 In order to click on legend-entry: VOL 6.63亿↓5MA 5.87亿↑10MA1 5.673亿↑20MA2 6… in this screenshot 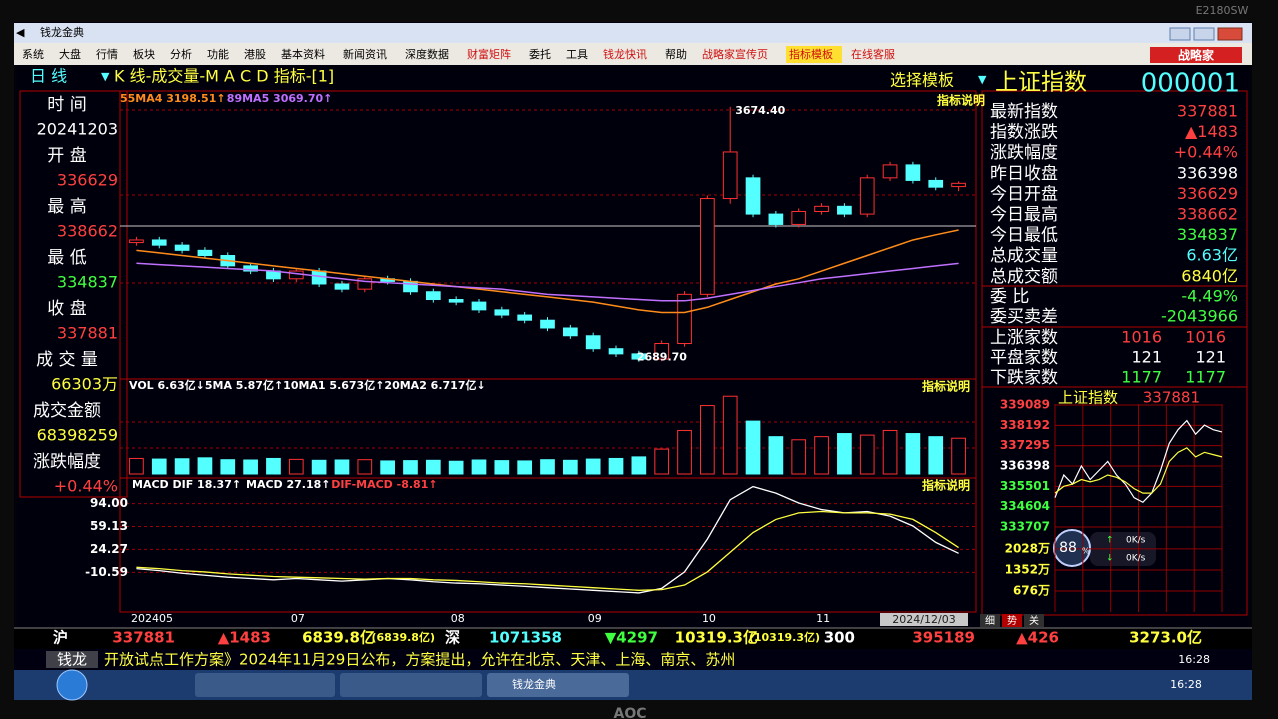, I will do `click(307, 385)`.